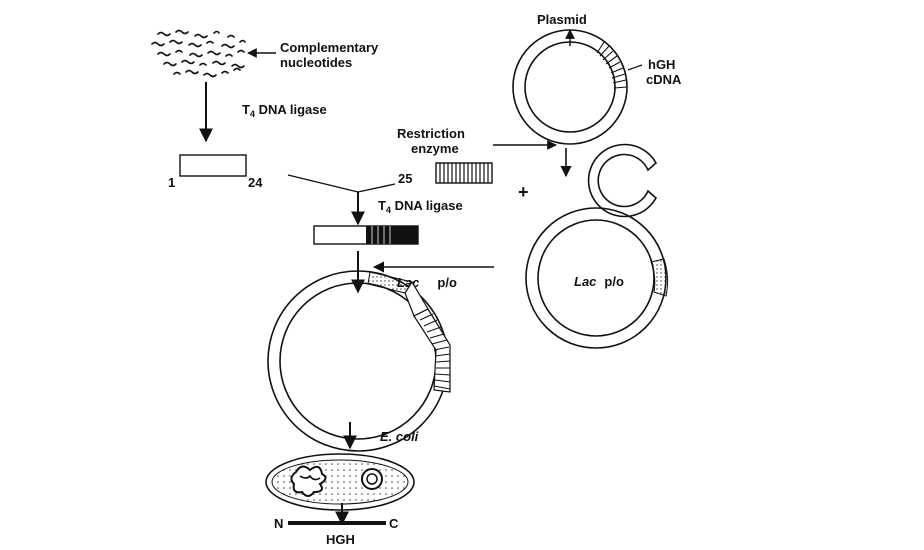 This screenshot has height=550, width=924. Describe the element at coordinates (420, 206) in the screenshot. I see `ligase-label-2: T4 DNA ligase` at that location.